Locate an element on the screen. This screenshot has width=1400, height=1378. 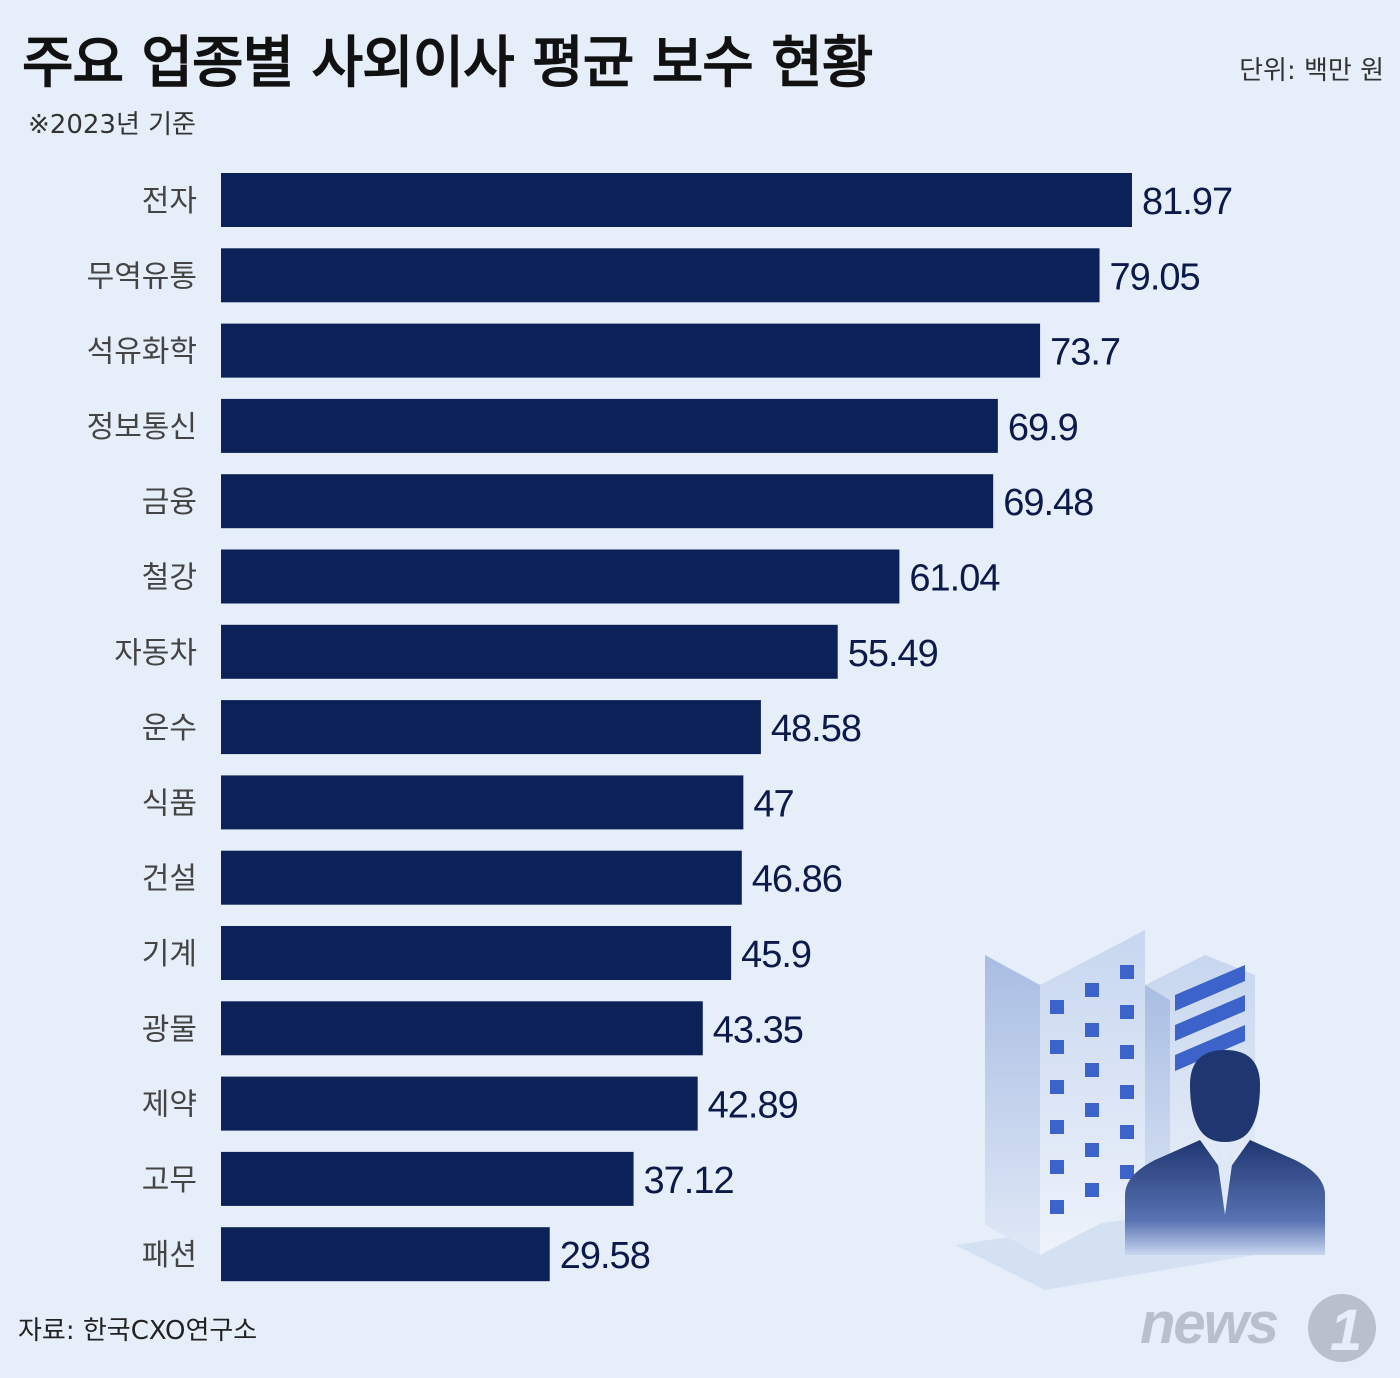
value-label: 43.35 is located at coordinates (758, 1030).